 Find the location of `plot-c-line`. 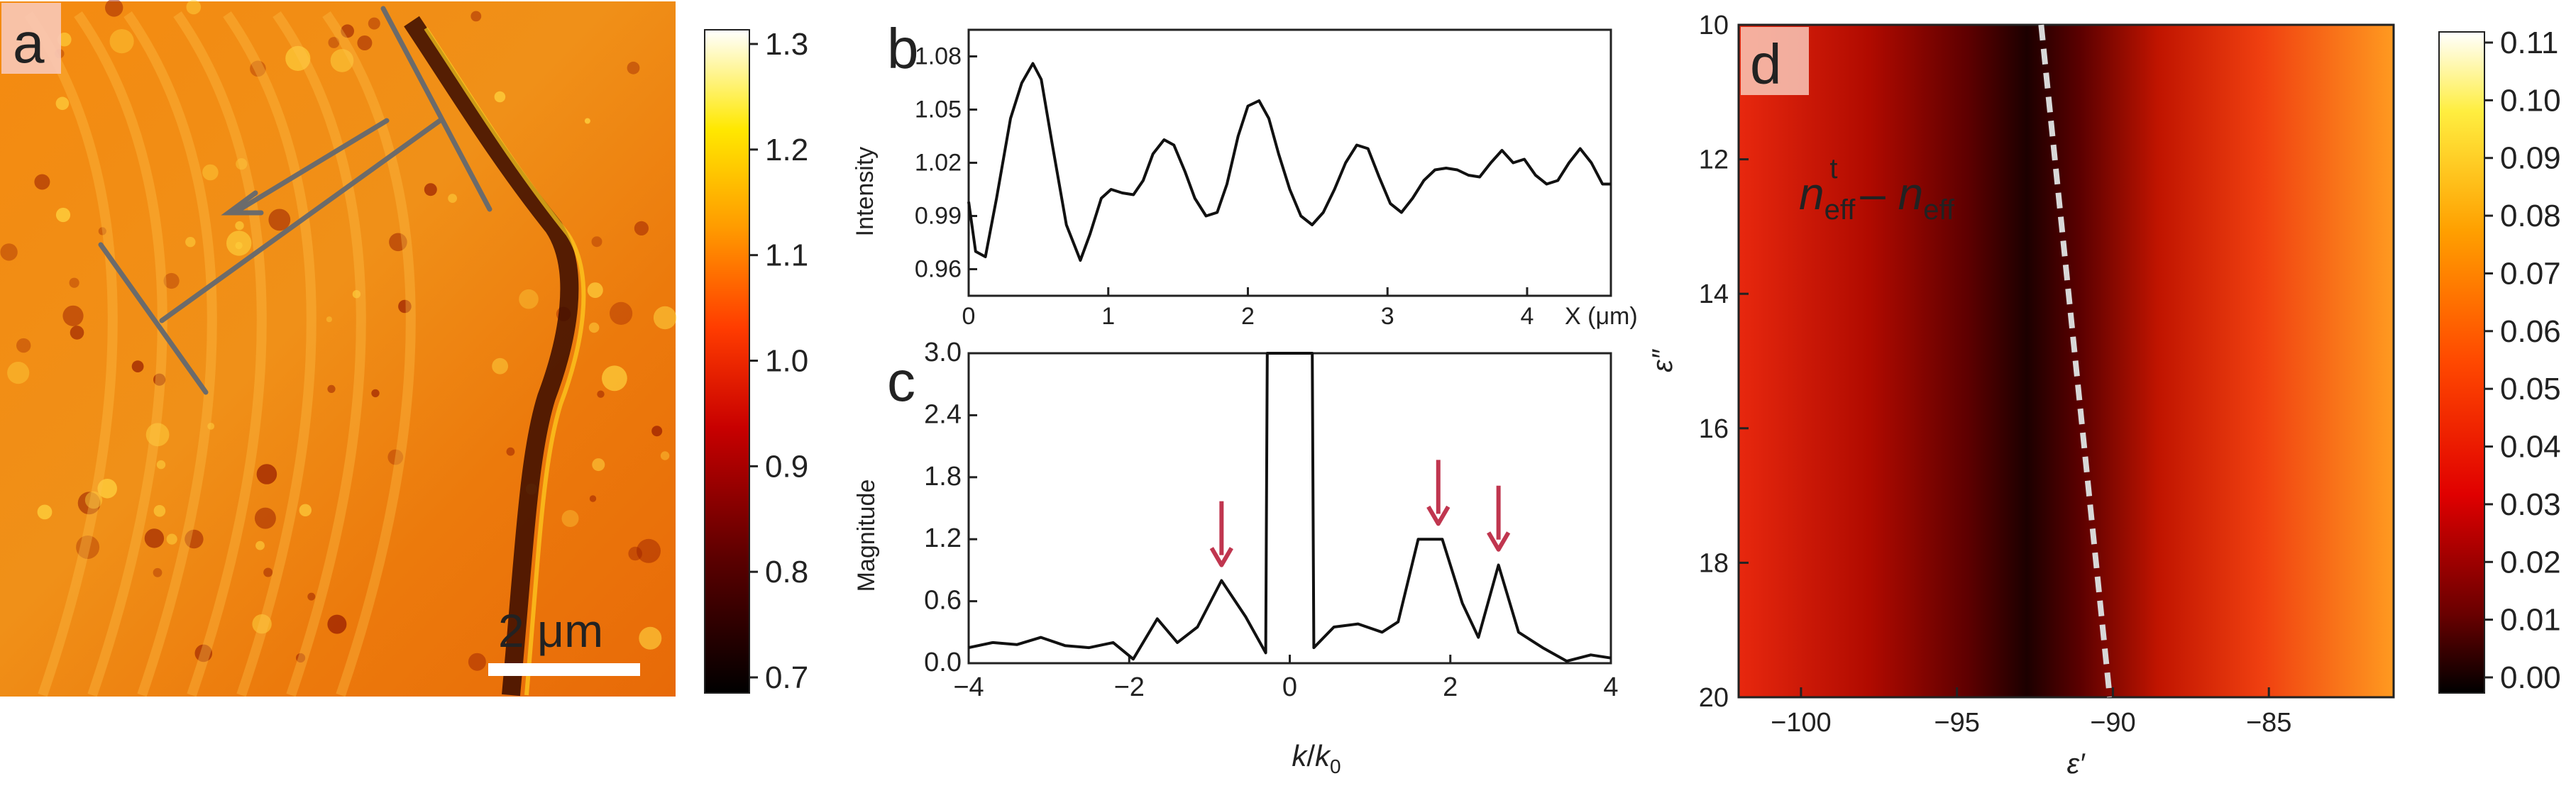

plot-c-line is located at coordinates (1290, 507).